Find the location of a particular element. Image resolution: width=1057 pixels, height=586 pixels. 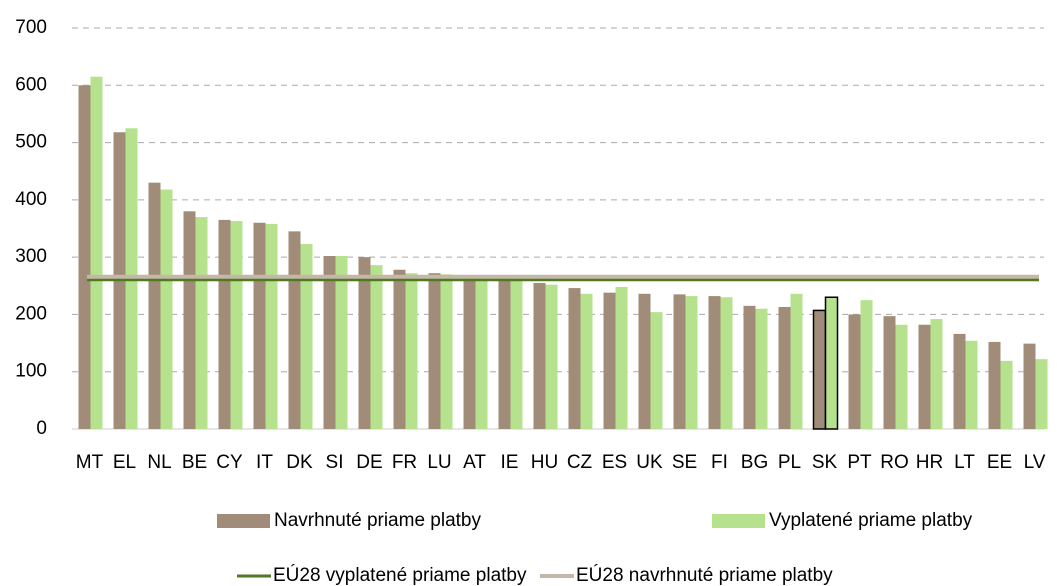

legend-label: Vyplatené priame platby is located at coordinates (871, 520).